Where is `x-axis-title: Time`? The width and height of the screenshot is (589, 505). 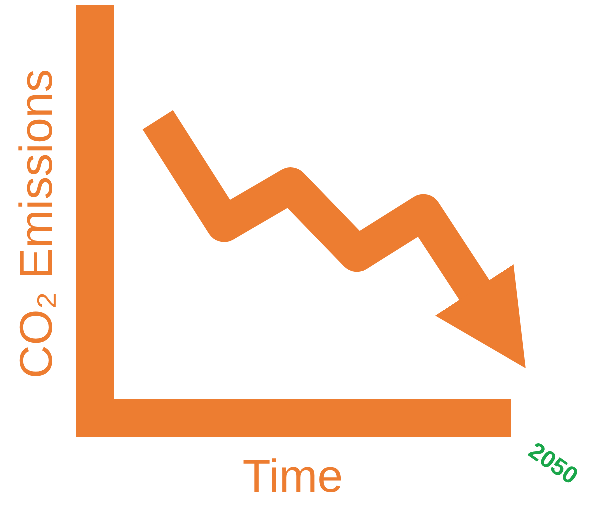
x-axis-title: Time is located at coordinates (293, 476).